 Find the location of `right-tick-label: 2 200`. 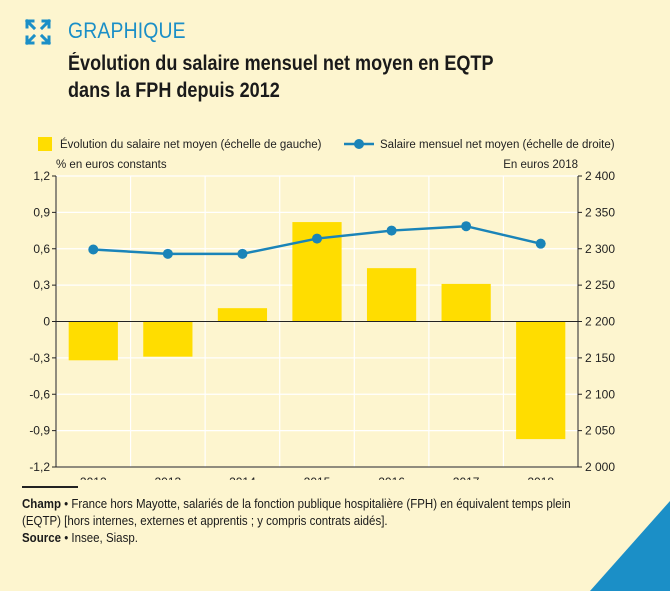

right-tick-label: 2 200 is located at coordinates (600, 322).